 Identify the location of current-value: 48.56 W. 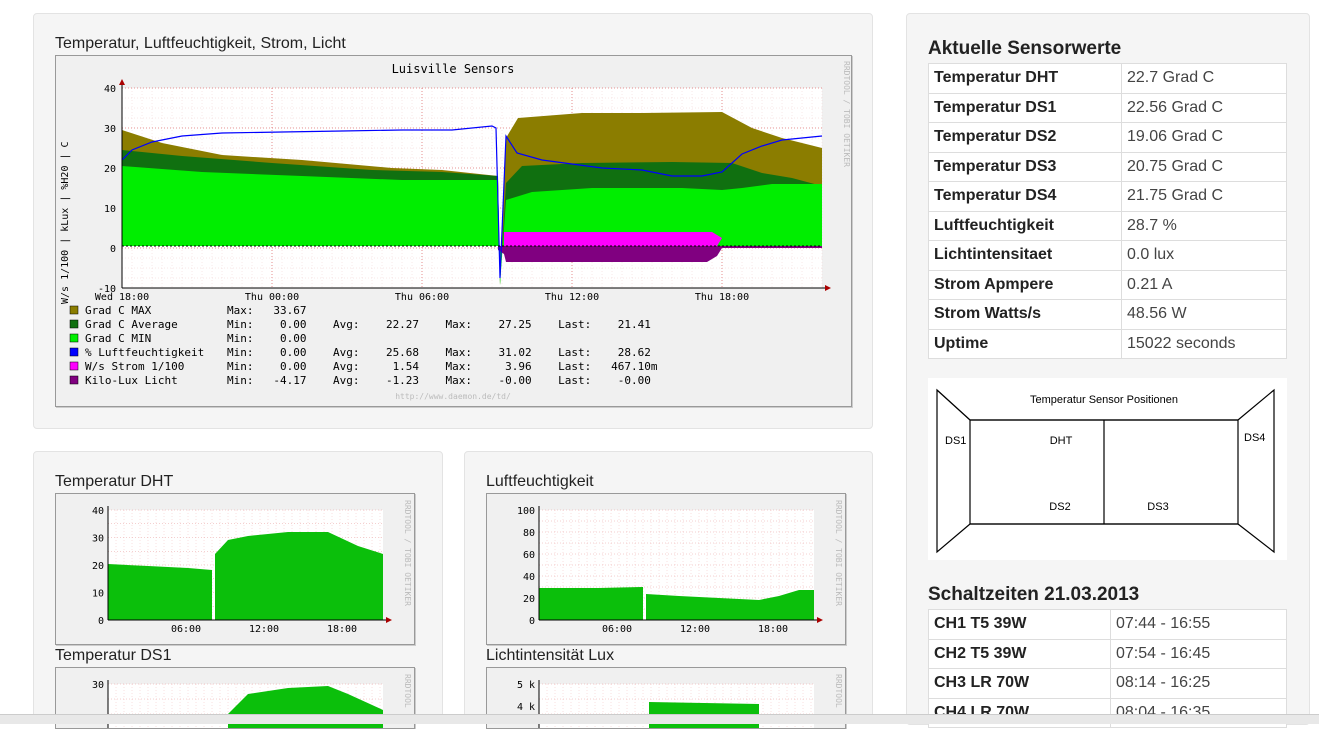
(1204, 314).